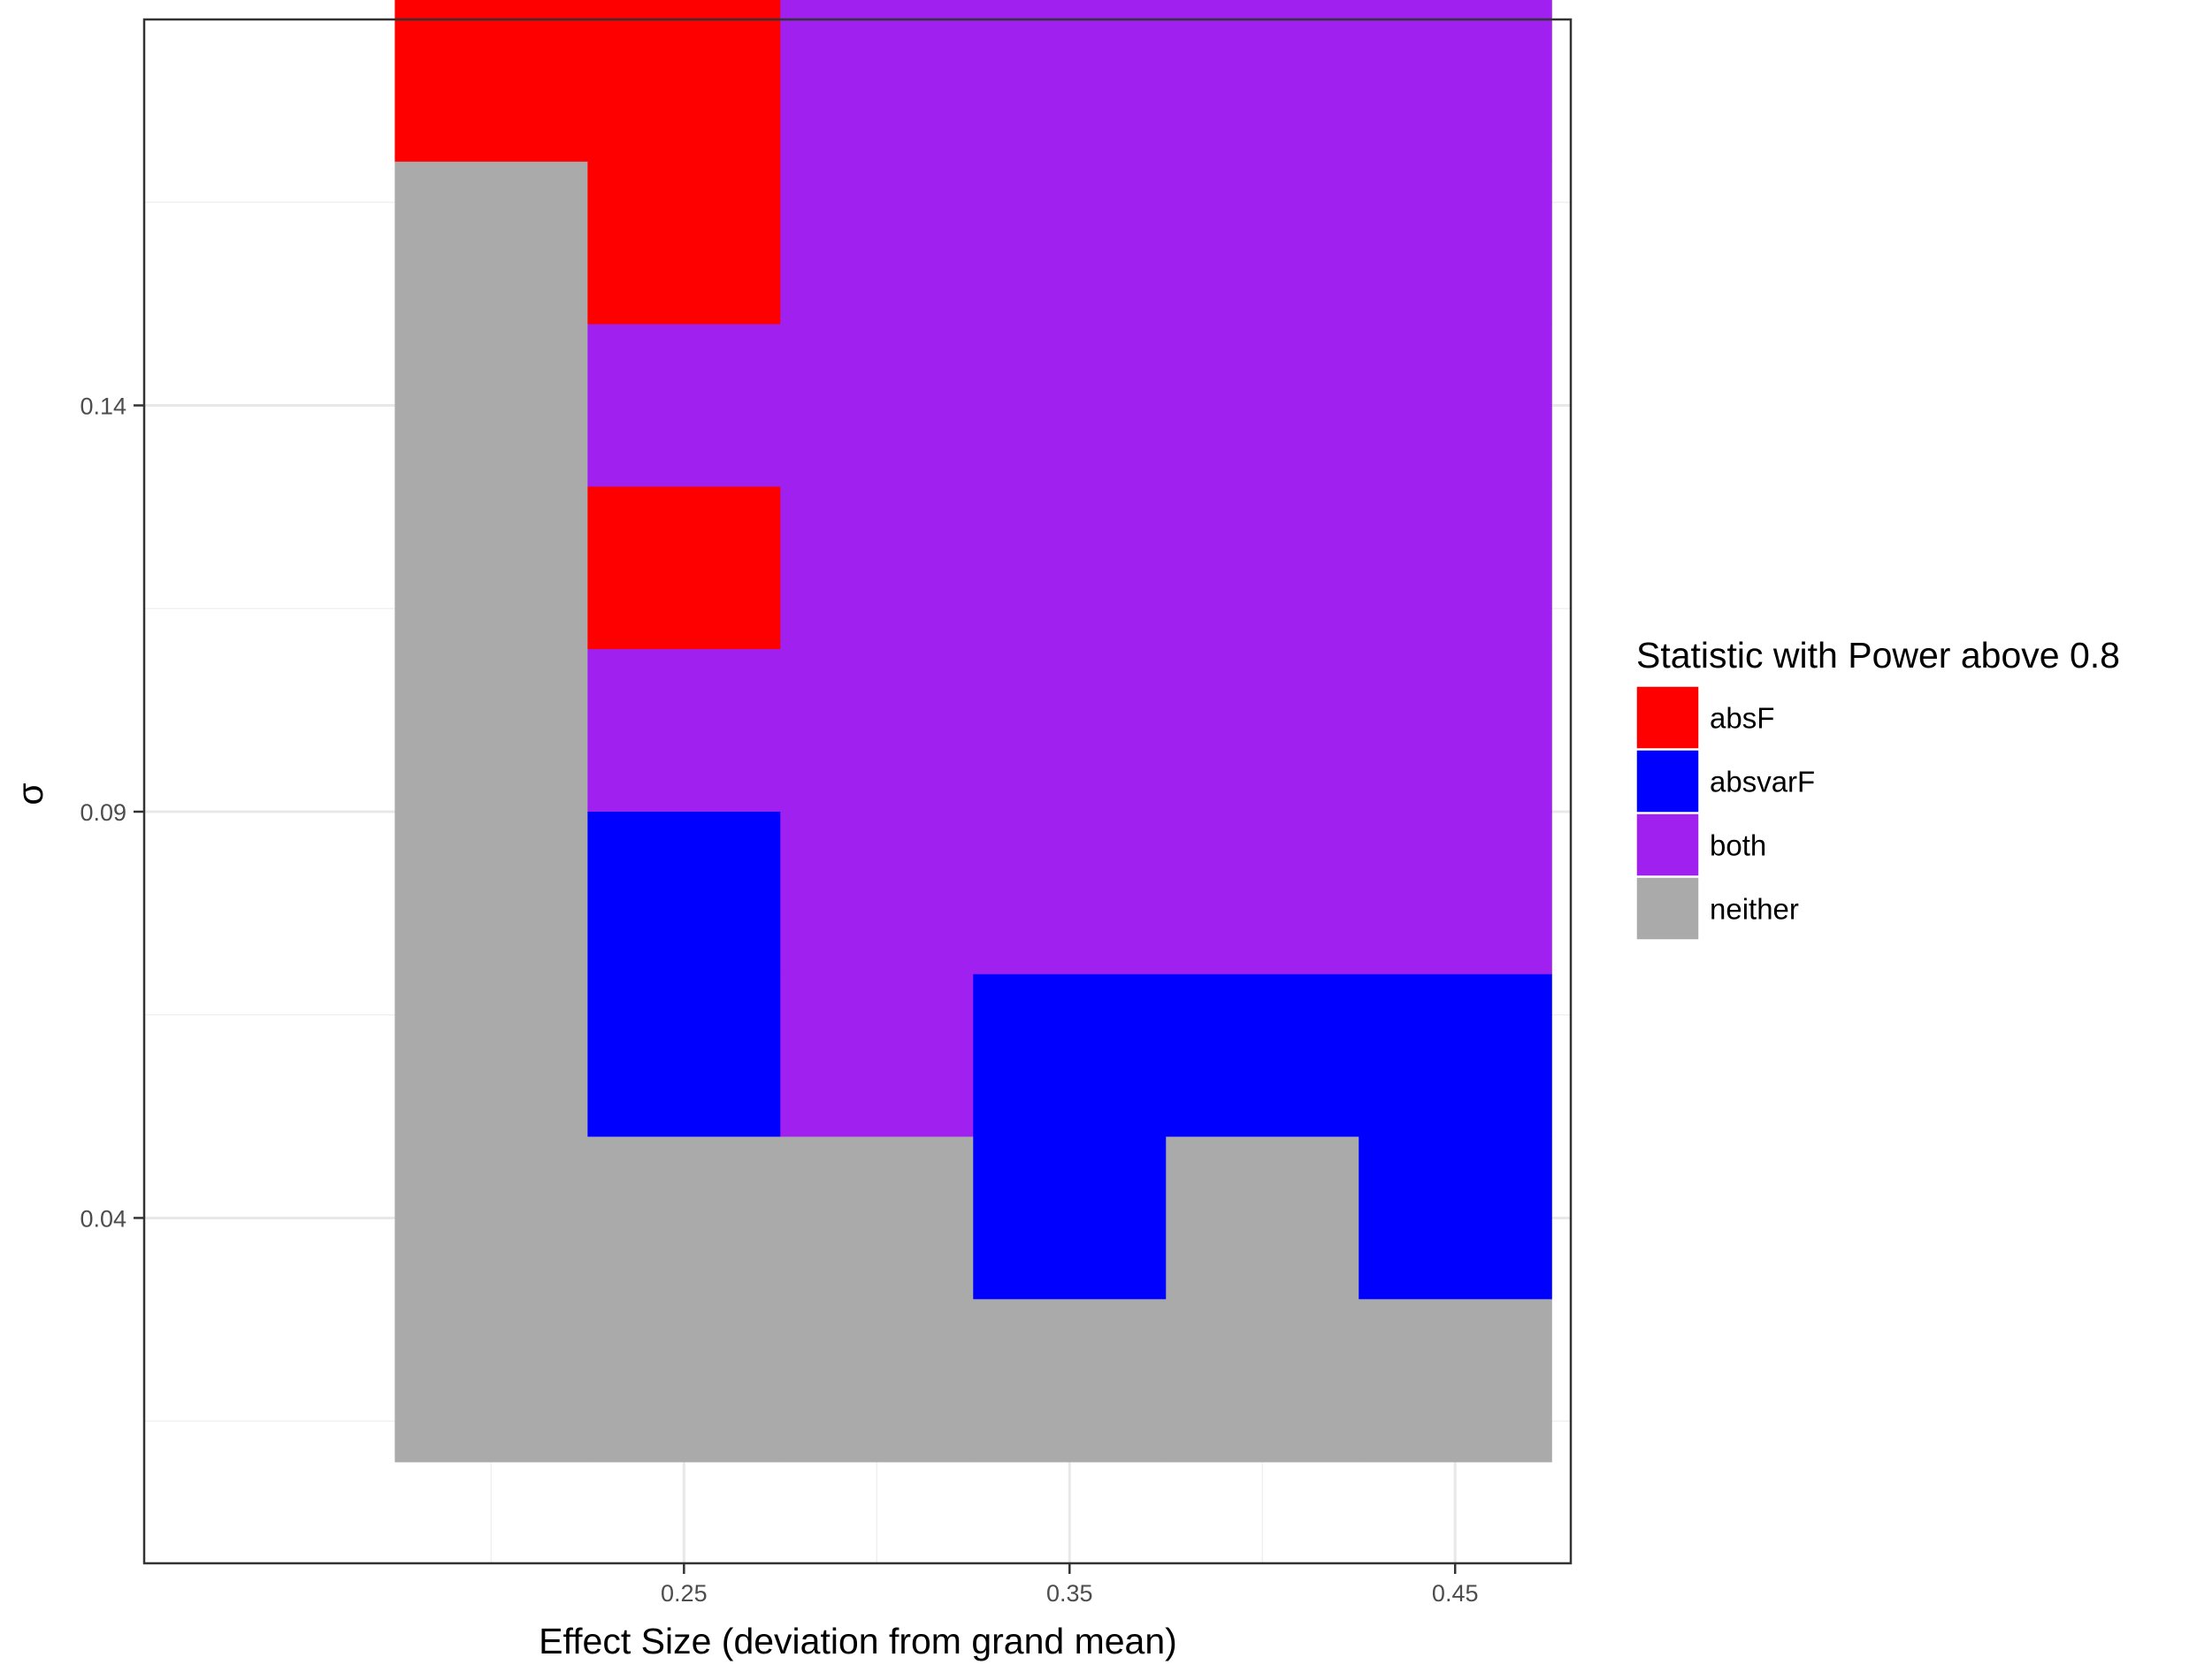 This screenshot has width=2197, height=1680. I want to click on y-tick-label: 0.04, so click(103, 1218).